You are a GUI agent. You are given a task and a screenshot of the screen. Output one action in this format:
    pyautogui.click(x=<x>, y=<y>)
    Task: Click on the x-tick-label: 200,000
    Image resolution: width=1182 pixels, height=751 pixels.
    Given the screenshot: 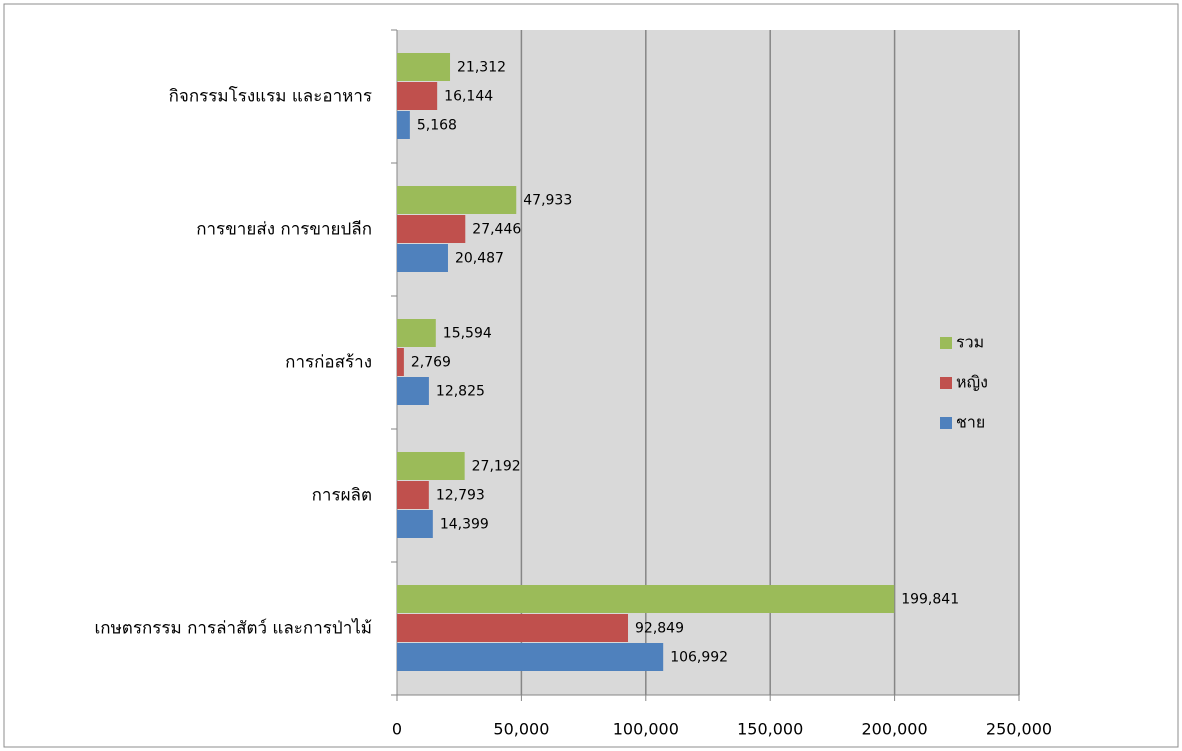 What is the action you would take?
    pyautogui.click(x=895, y=729)
    